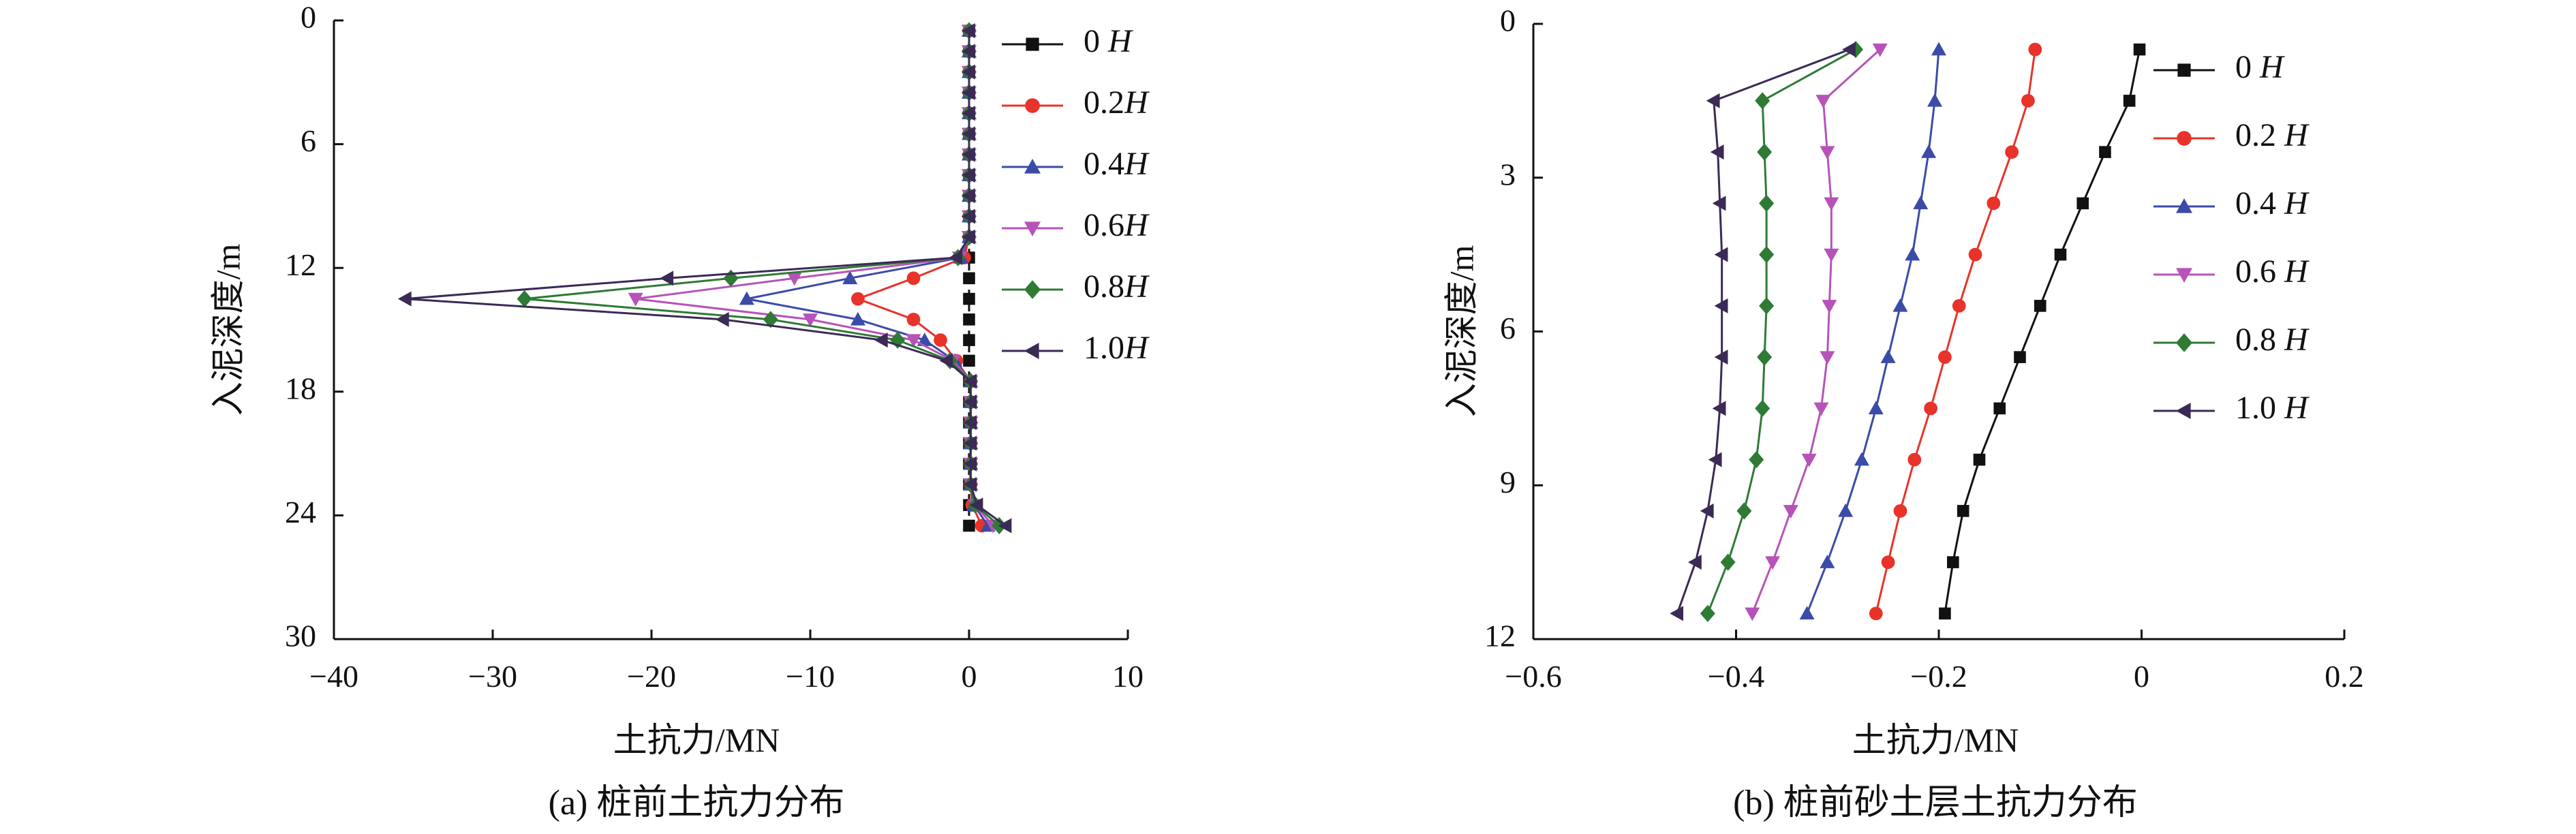 The image size is (2576, 834). I want to click on legend-label: 0.8 H, so click(2272, 340).